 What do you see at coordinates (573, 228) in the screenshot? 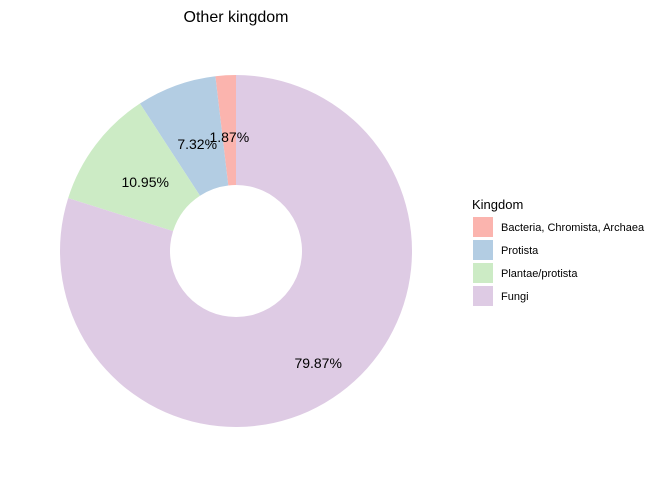
I see `legend-label-1: Bacteria, Chromista, Archaea` at bounding box center [573, 228].